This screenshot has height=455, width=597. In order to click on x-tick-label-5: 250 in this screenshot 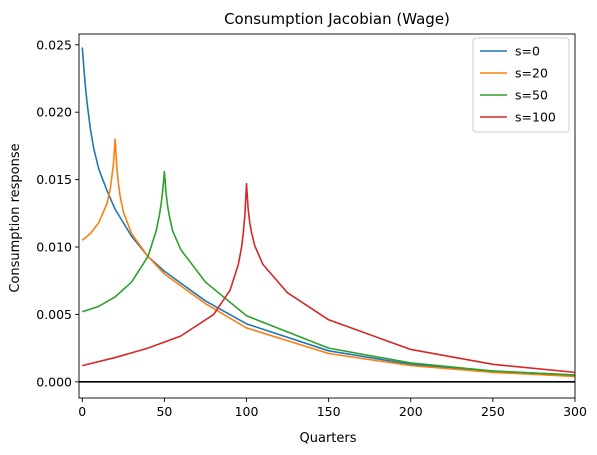, I will do `click(493, 411)`.